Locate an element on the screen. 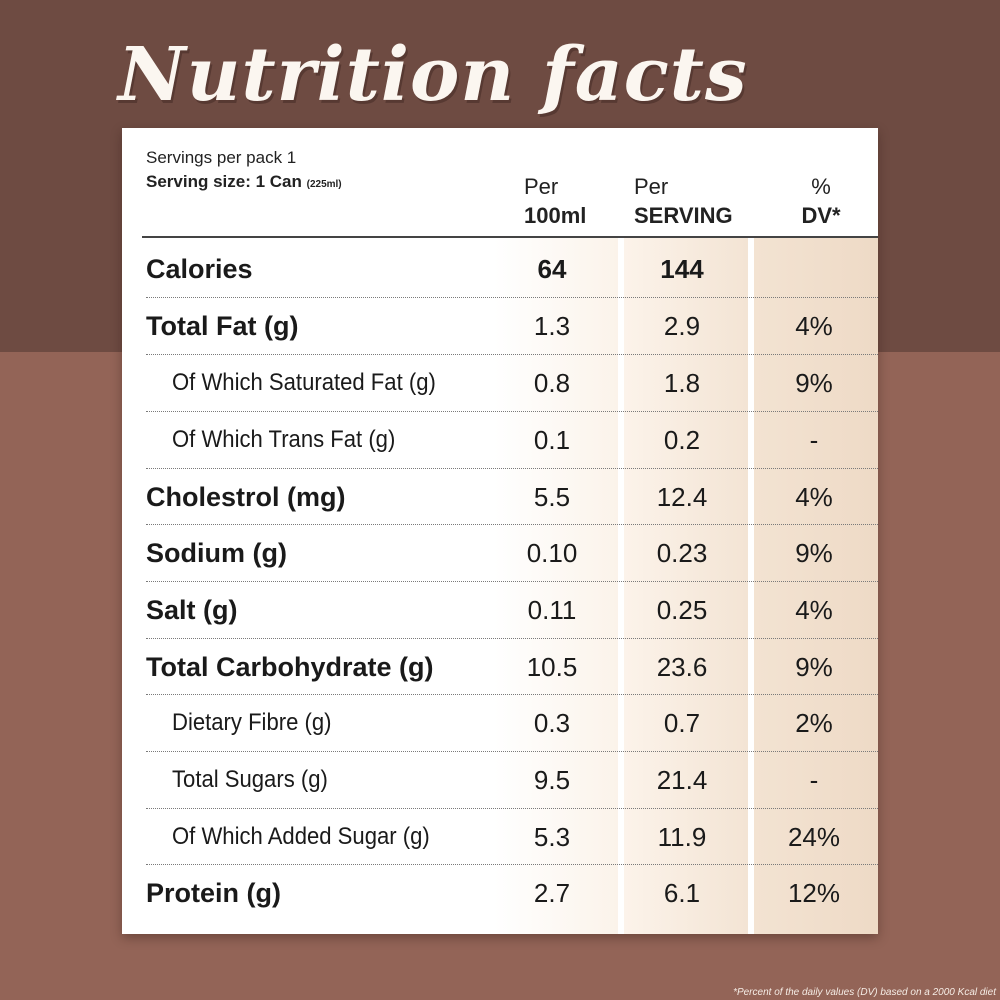  row-per-serving: 6.1 is located at coordinates (682, 893).